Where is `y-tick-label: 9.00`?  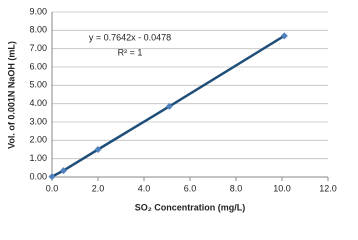
y-tick-label: 9.00 is located at coordinates (38, 11).